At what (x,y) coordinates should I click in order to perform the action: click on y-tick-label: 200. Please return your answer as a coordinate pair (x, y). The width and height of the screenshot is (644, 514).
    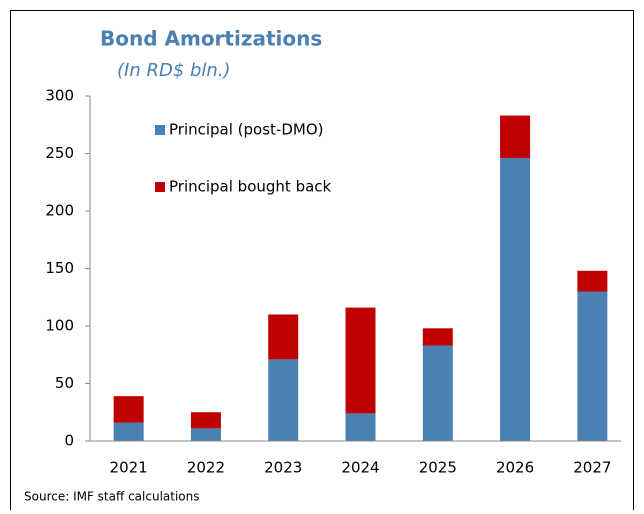
    Looking at the image, I should click on (59, 211).